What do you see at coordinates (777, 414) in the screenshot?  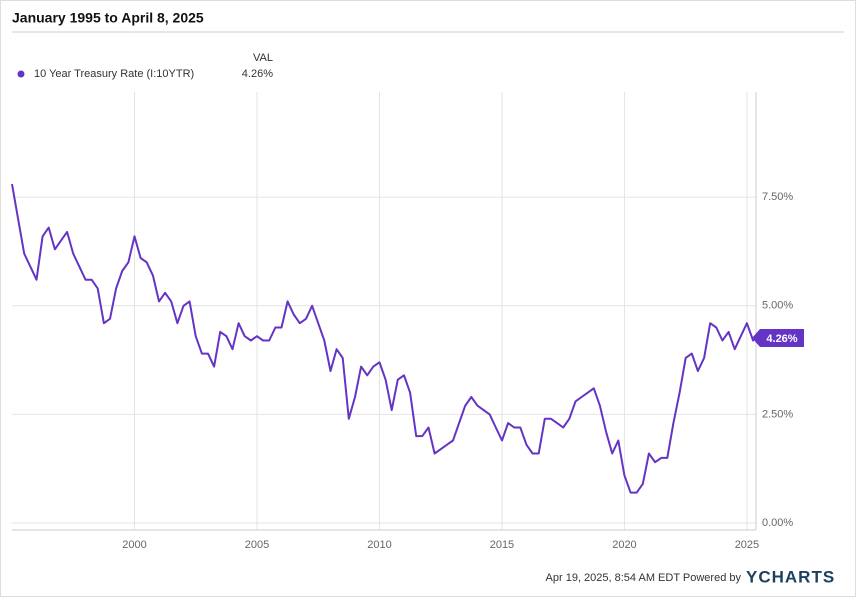 I see `y-tick-label: 2.50%` at bounding box center [777, 414].